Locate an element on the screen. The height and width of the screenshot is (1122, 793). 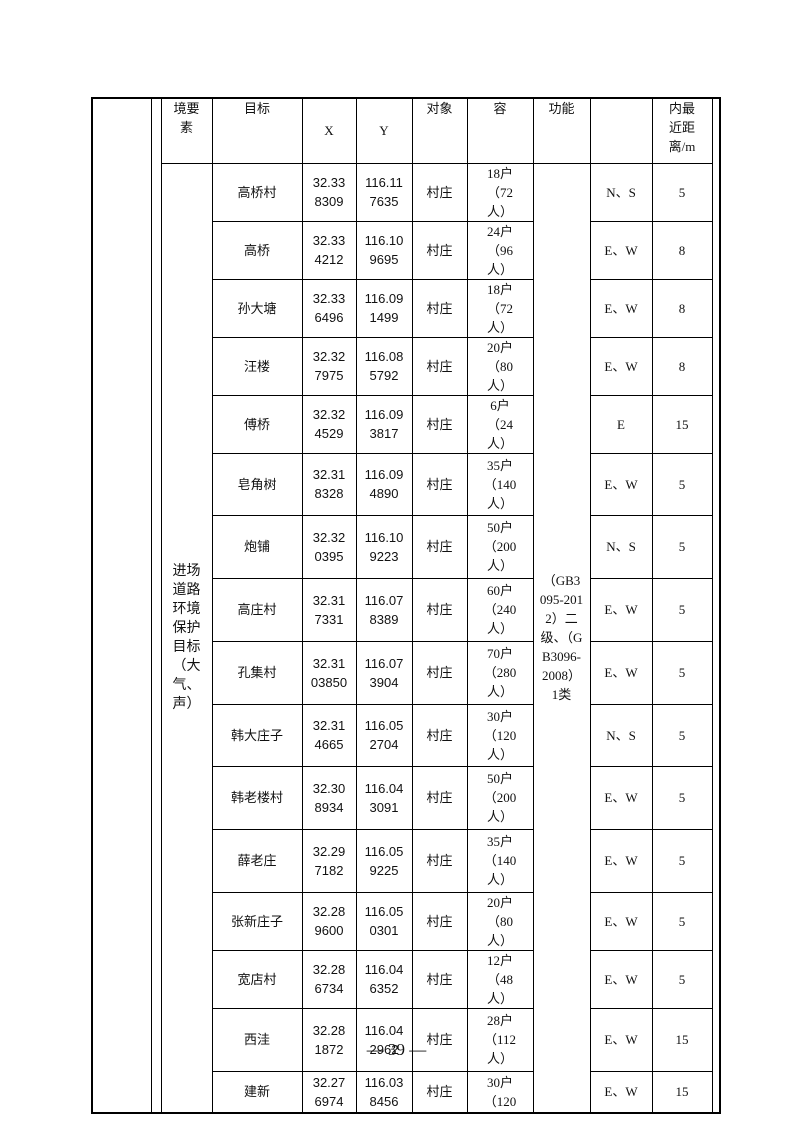
coord-y: 116.050301 is located at coordinates (384, 921).